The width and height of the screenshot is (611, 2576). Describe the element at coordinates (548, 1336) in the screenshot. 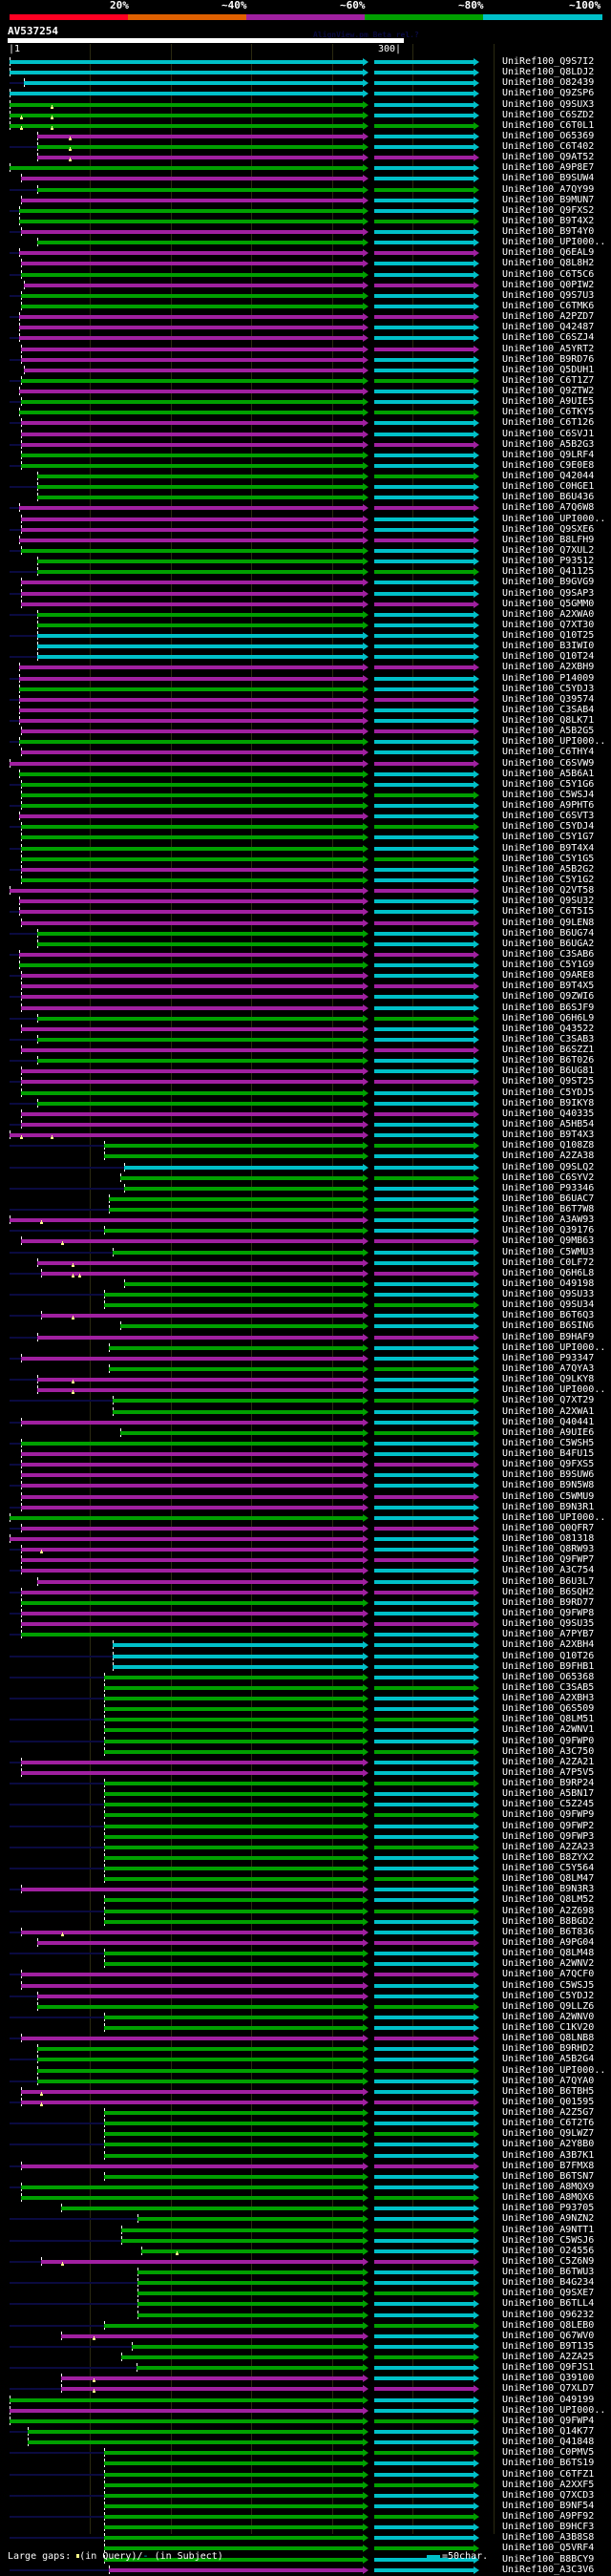

I see `subject-id-link: UniRef100_B9HAF9` at that location.